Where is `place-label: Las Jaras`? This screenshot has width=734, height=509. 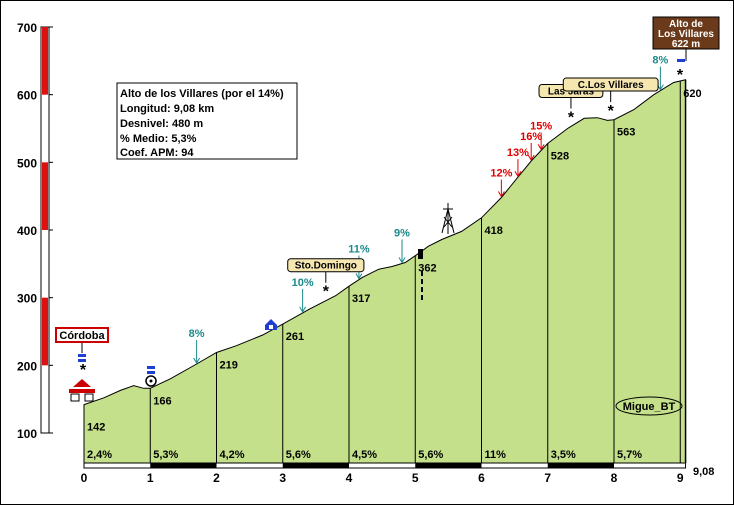 place-label: Las Jaras is located at coordinates (571, 91).